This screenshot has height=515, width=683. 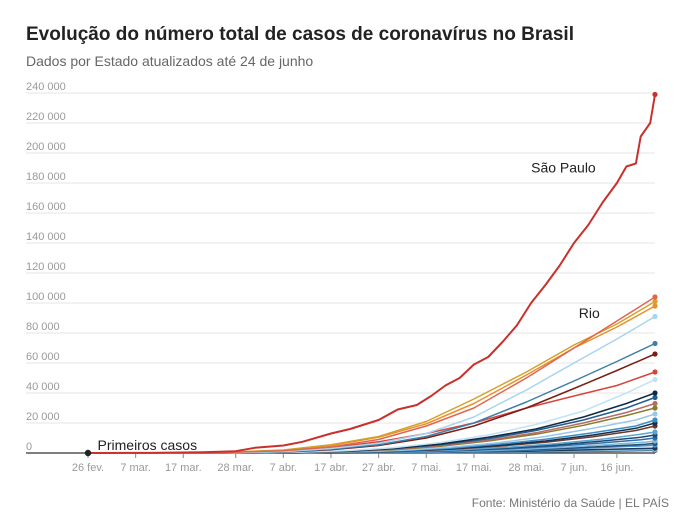 What do you see at coordinates (88, 453) in the screenshot?
I see `first-case-point` at bounding box center [88, 453].